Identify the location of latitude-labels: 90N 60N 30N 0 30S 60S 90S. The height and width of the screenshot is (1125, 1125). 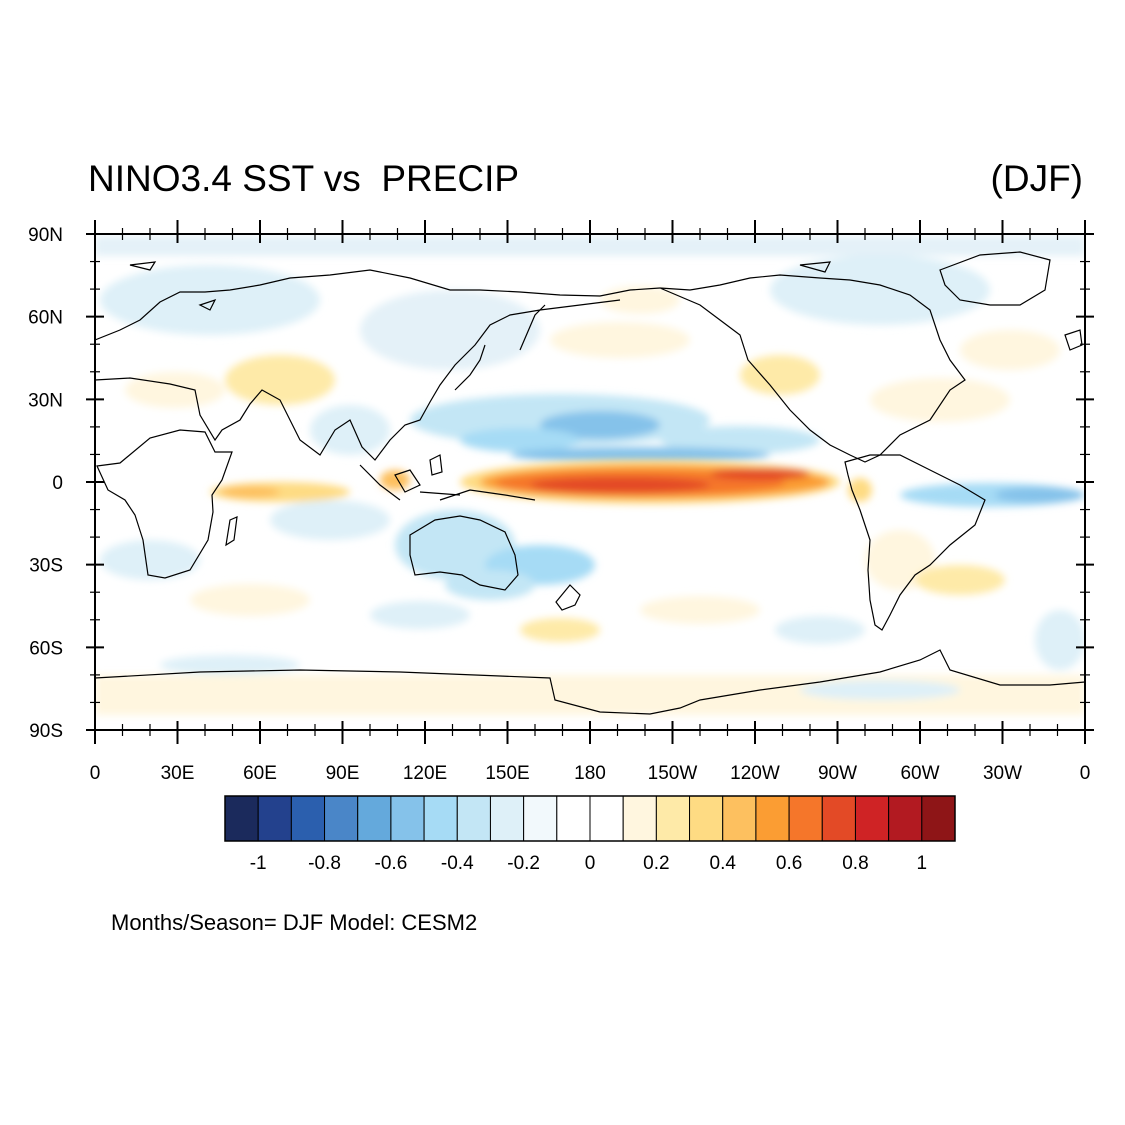
(45, 483).